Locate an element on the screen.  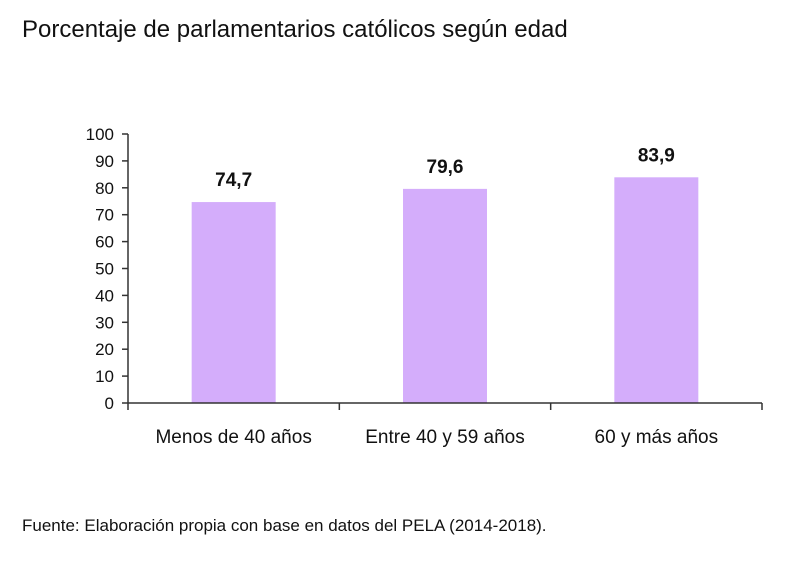
y-tick-label: 10 is located at coordinates (104, 376).